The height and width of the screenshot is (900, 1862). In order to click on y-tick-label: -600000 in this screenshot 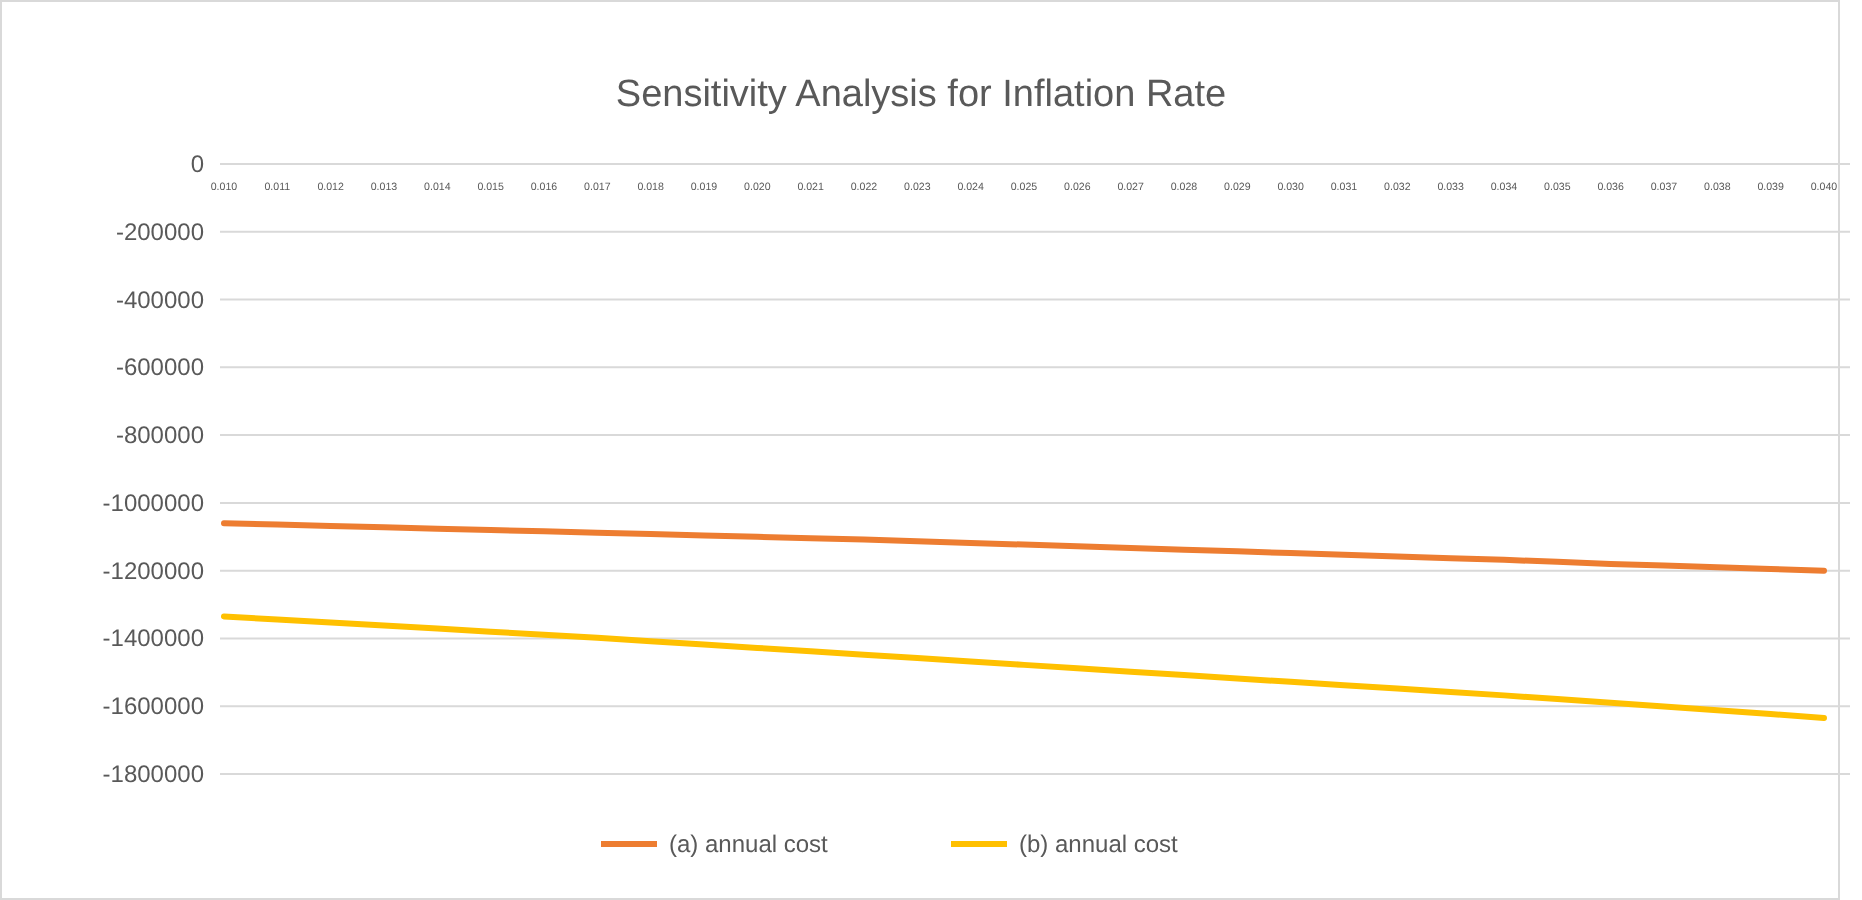, I will do `click(160, 367)`.